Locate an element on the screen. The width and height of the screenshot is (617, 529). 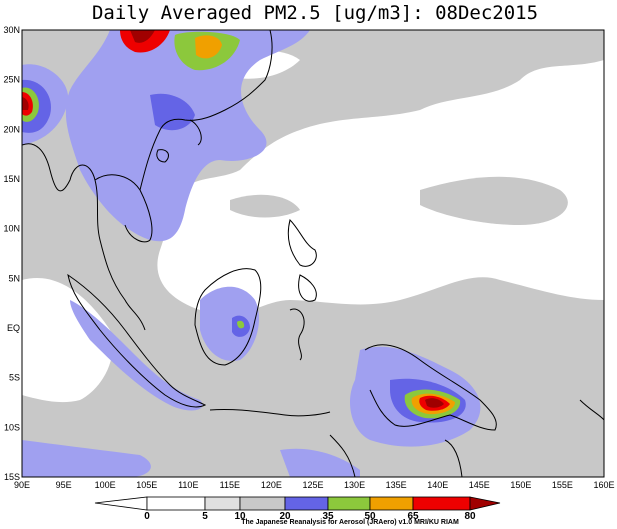
lon-label: 110E is located at coordinates (188, 485).